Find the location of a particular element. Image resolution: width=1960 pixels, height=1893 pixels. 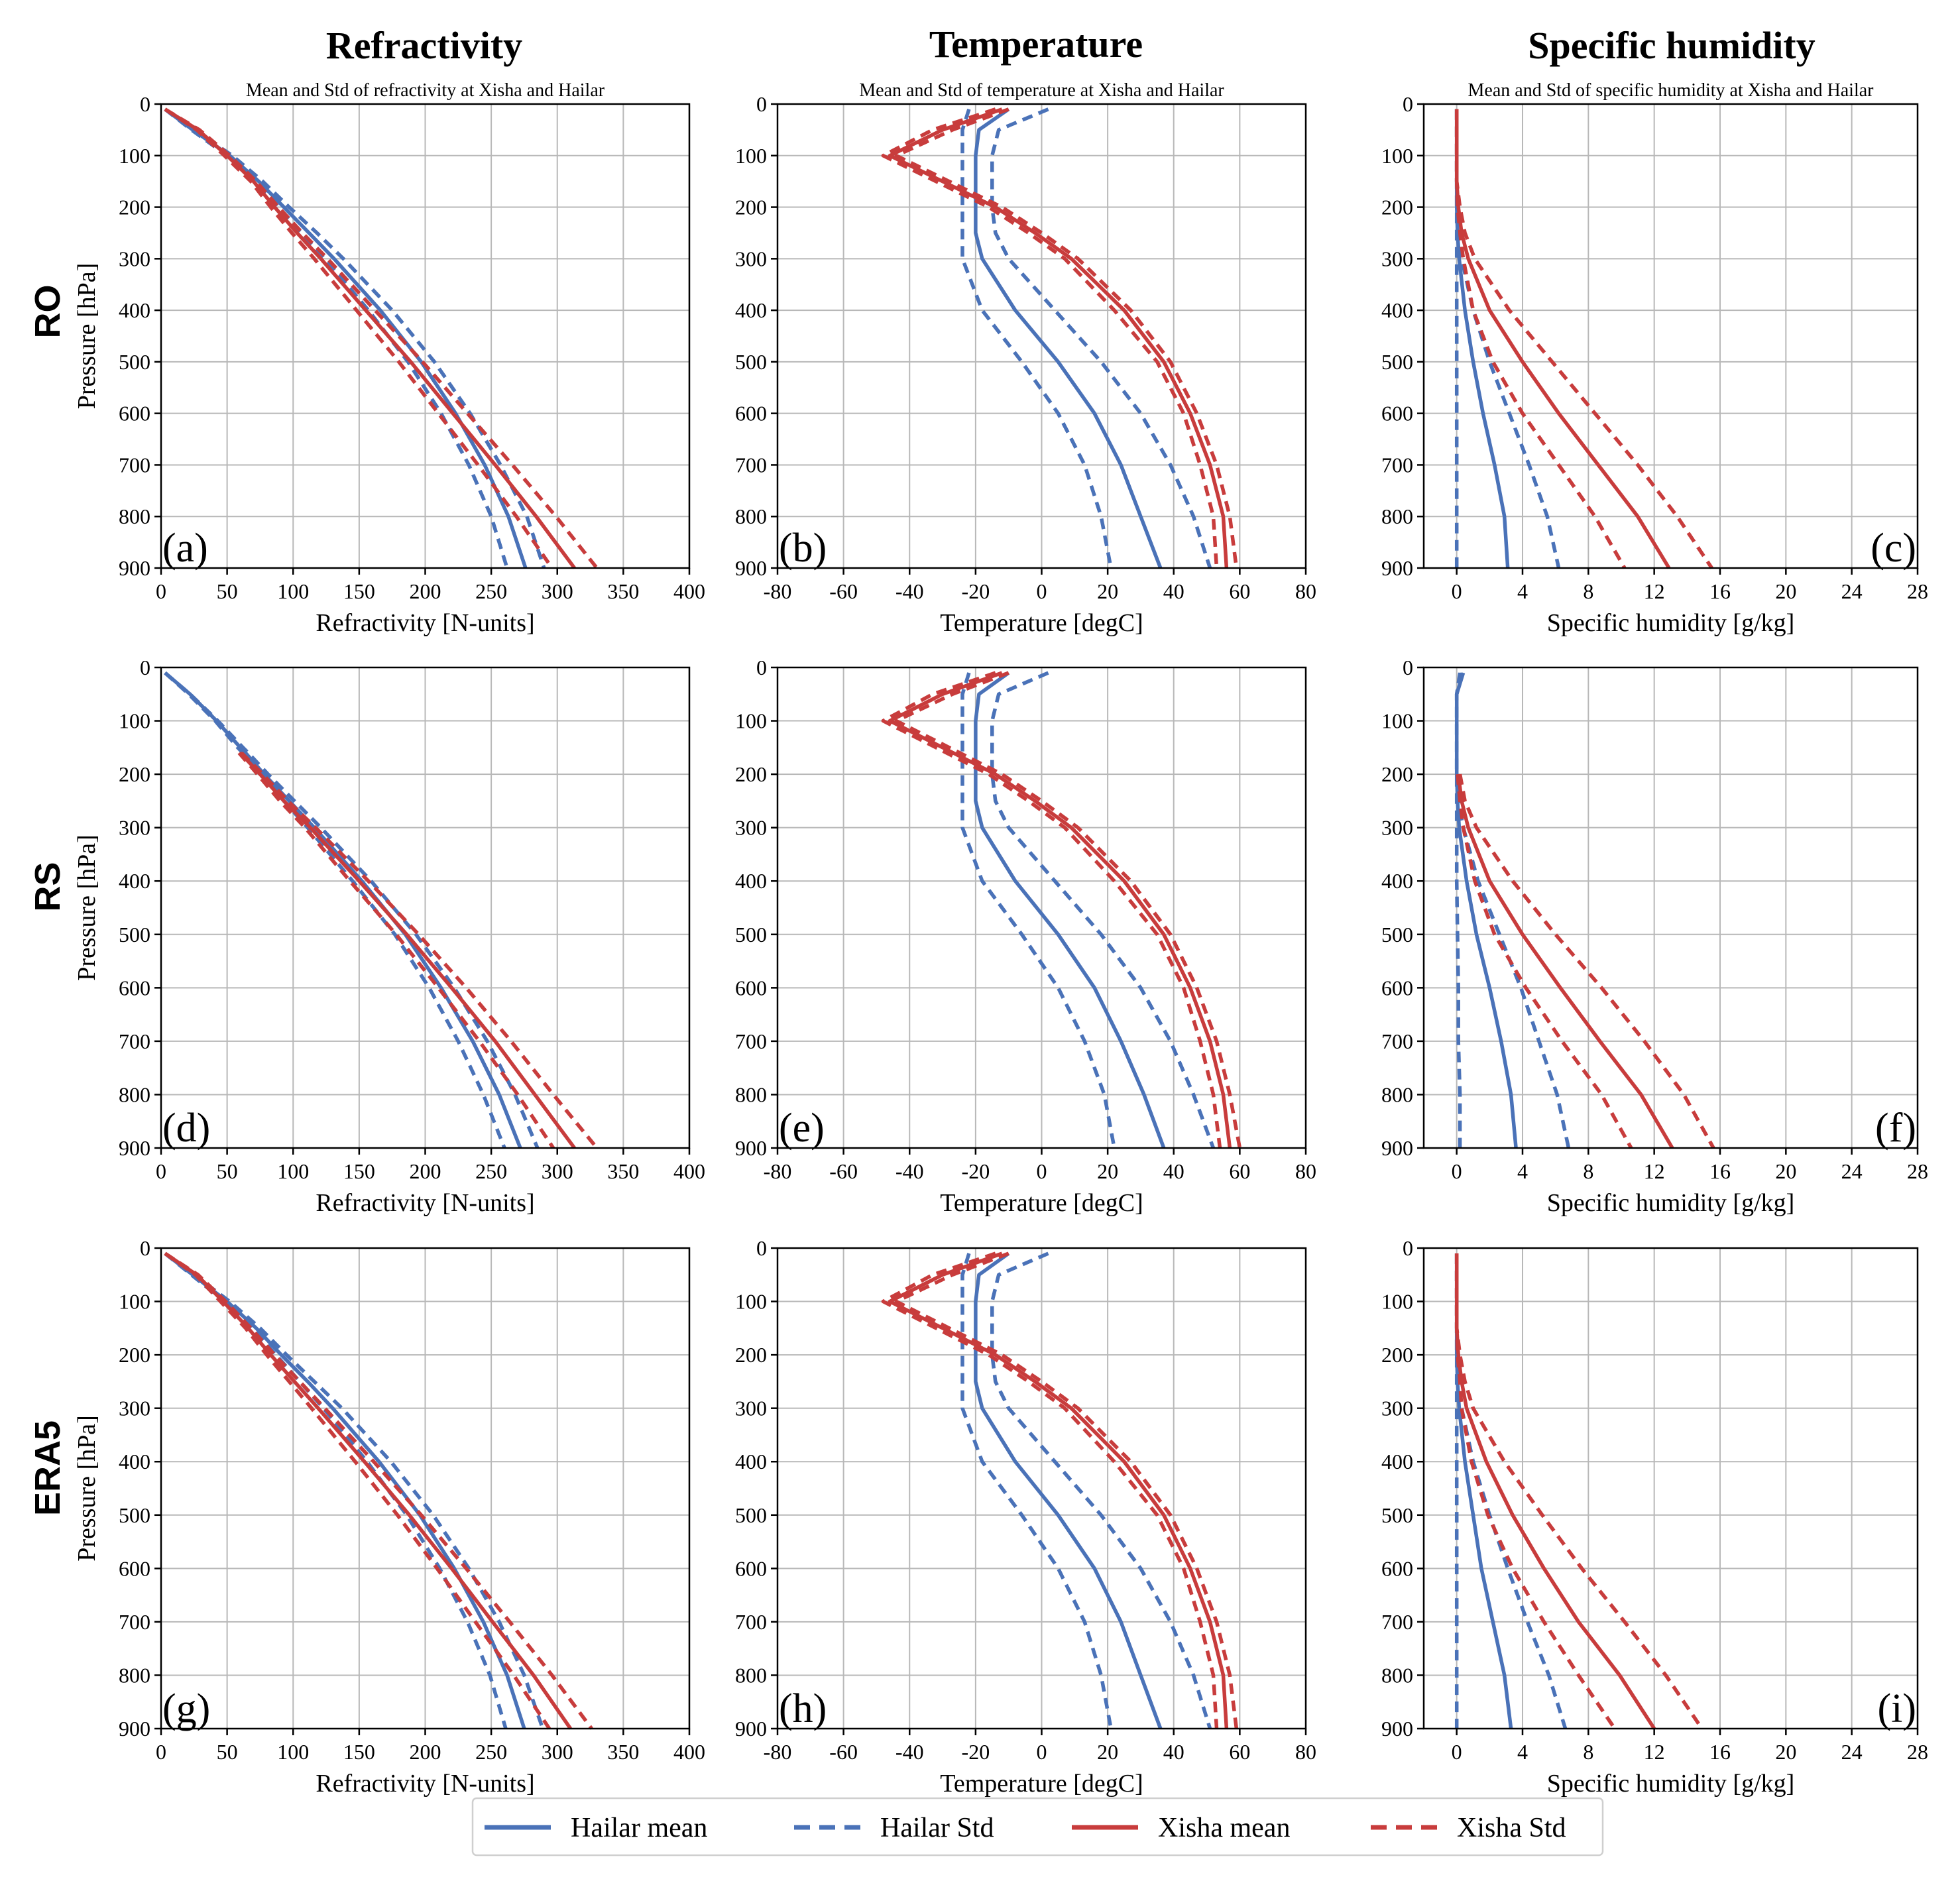

chart-d-ytick-label-7: 700 is located at coordinates (134, 1041).